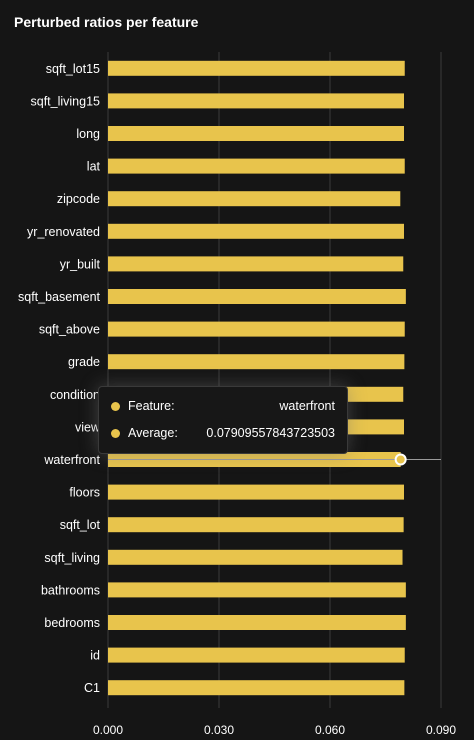 This screenshot has width=474, height=740. Describe the element at coordinates (88, 134) in the screenshot. I see `category-label: long` at that location.